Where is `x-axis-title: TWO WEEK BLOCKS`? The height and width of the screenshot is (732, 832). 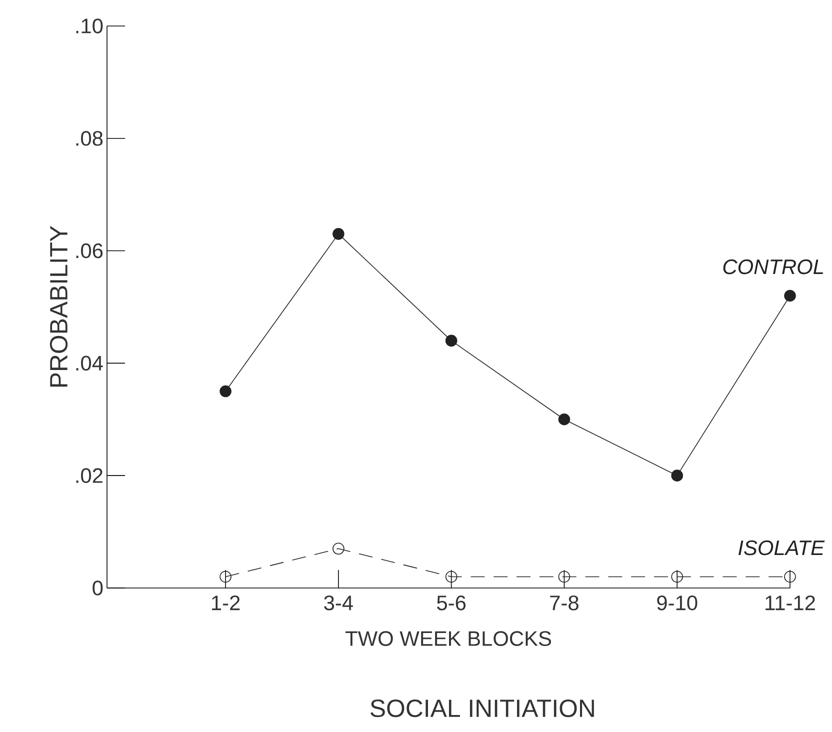
x-axis-title: TWO WEEK BLOCKS is located at coordinates (449, 638).